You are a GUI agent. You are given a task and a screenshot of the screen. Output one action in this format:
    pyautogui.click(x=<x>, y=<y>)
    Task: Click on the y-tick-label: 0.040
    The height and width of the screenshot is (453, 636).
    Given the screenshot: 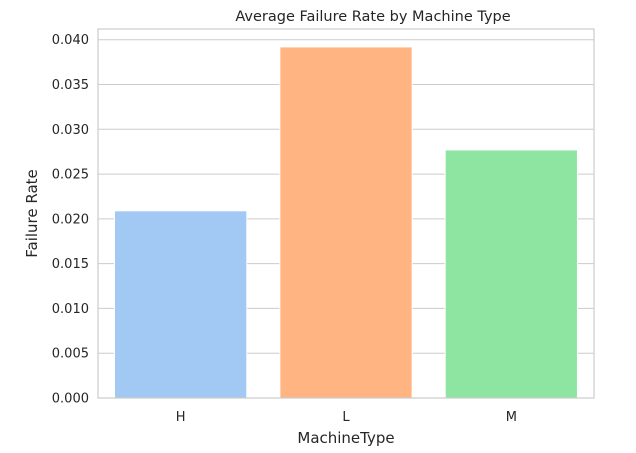 What is the action you would take?
    pyautogui.click(x=70, y=40)
    